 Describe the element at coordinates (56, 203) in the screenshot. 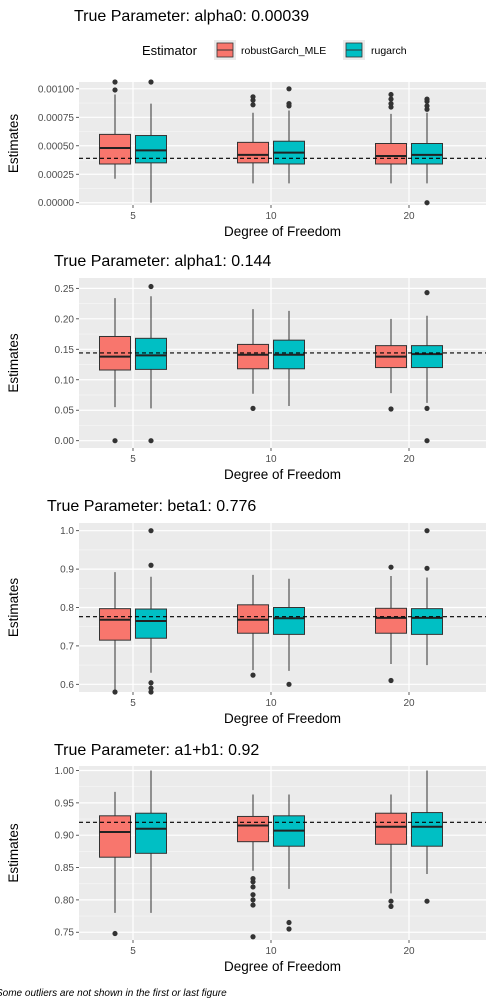

I see `y-tick-label: 0.00000` at that location.